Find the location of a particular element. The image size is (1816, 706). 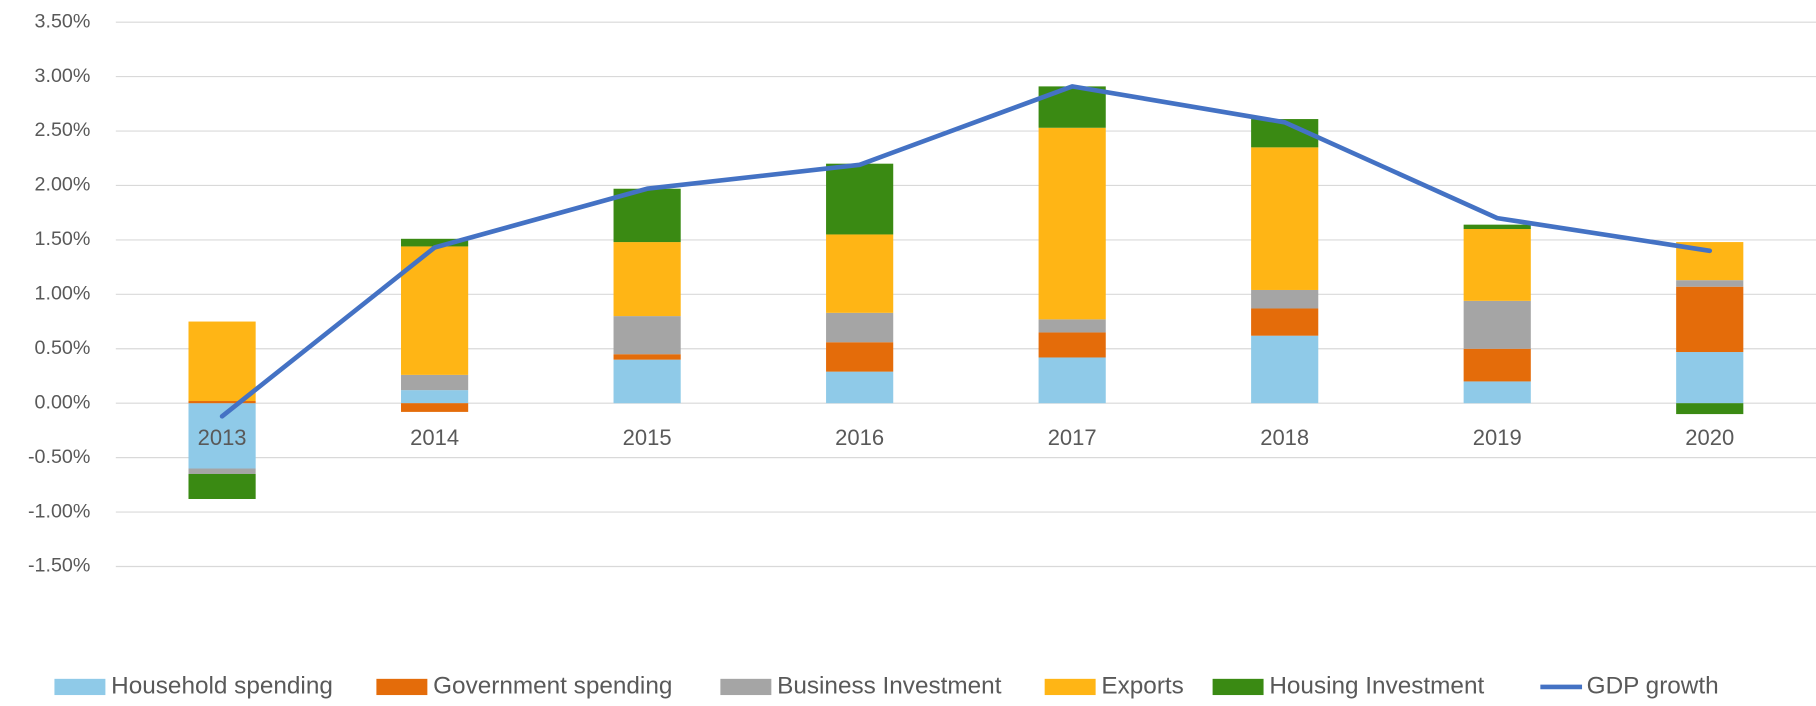

x-tick-label: 2020 is located at coordinates (1709, 437).